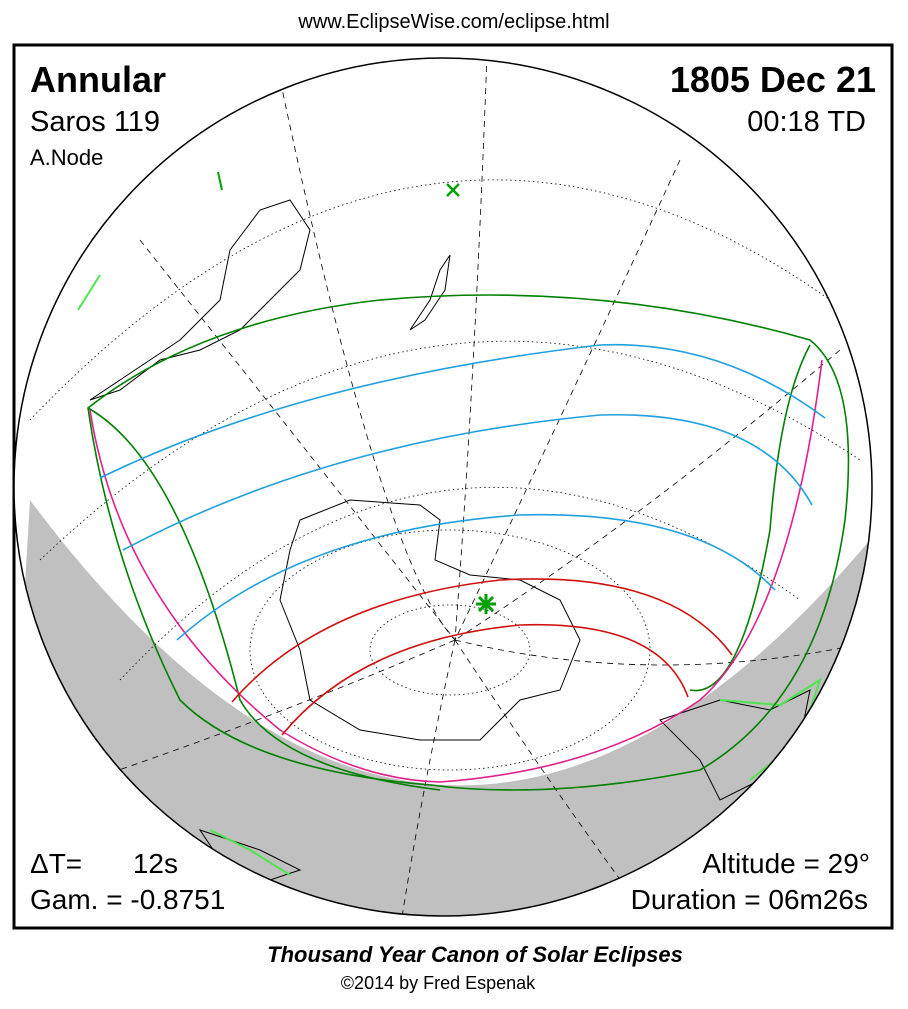 The height and width of the screenshot is (1009, 908). I want to click on delta-t-value: 12s, so click(155, 863).